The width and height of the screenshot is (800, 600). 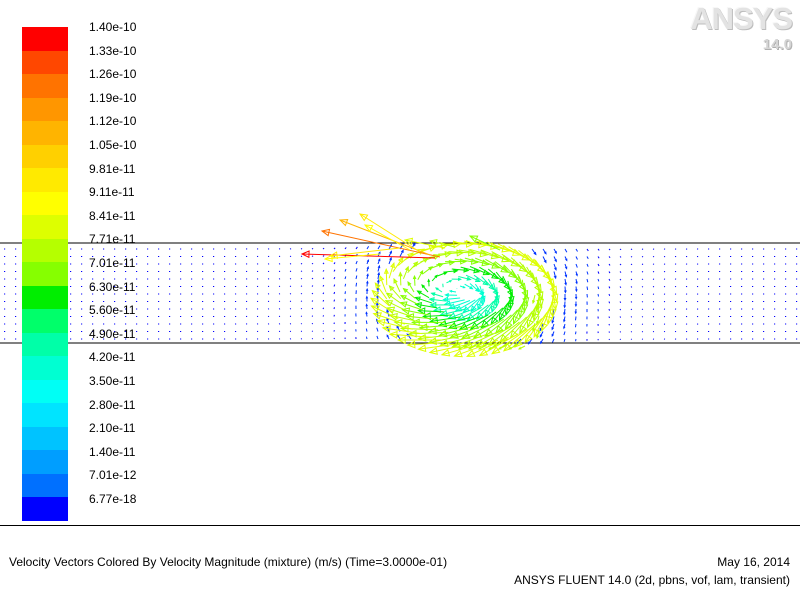 I want to click on colormap-tick-label: 4.90e-11, so click(x=112, y=333).